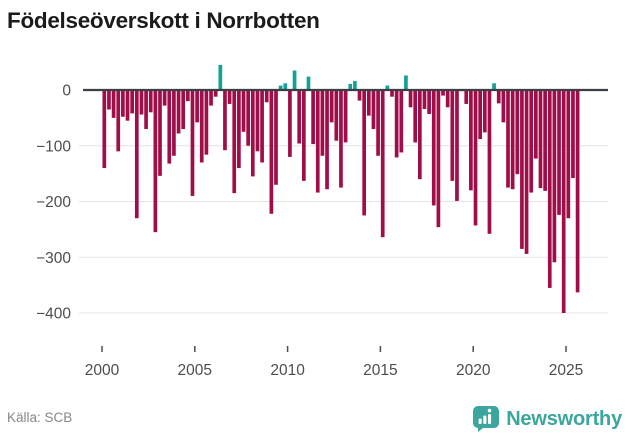 The width and height of the screenshot is (631, 439). What do you see at coordinates (380, 370) in the screenshot?
I see `x-axis-label: 2015` at bounding box center [380, 370].